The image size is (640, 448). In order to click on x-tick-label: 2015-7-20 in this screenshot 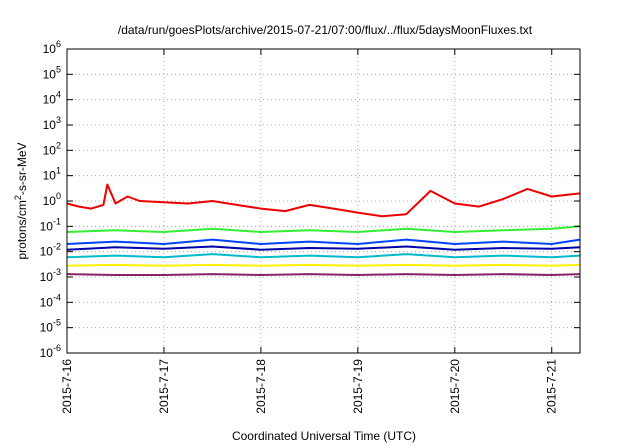, I will do `click(455, 386)`.